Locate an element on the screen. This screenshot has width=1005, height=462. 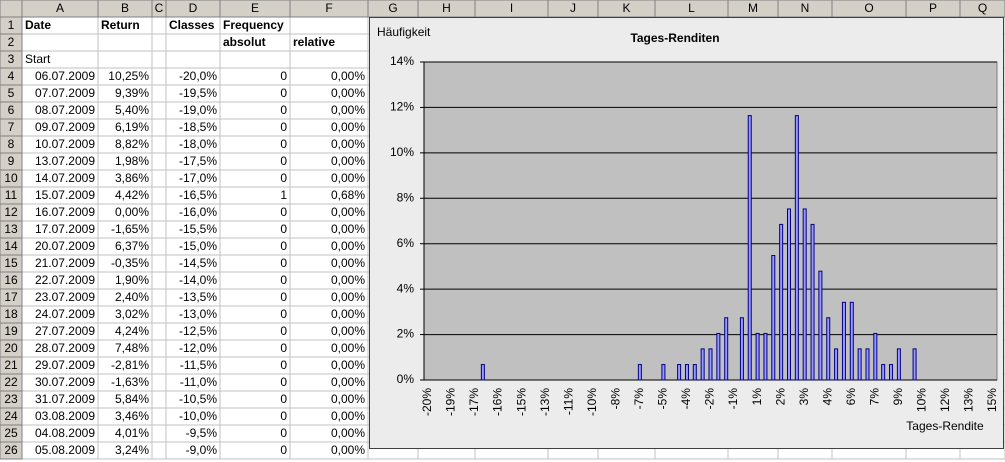
x-tick-label: 6% is located at coordinates (851, 397).